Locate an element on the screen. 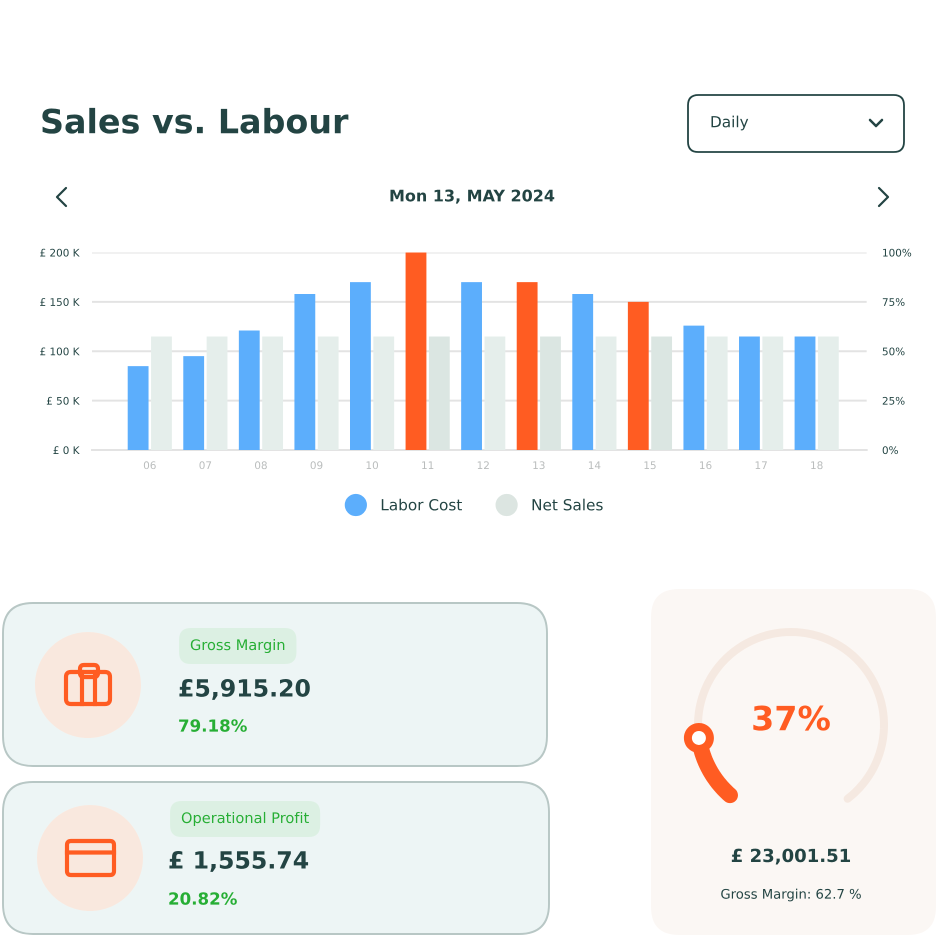  y-tick-label: £ 50 K is located at coordinates (63, 400).